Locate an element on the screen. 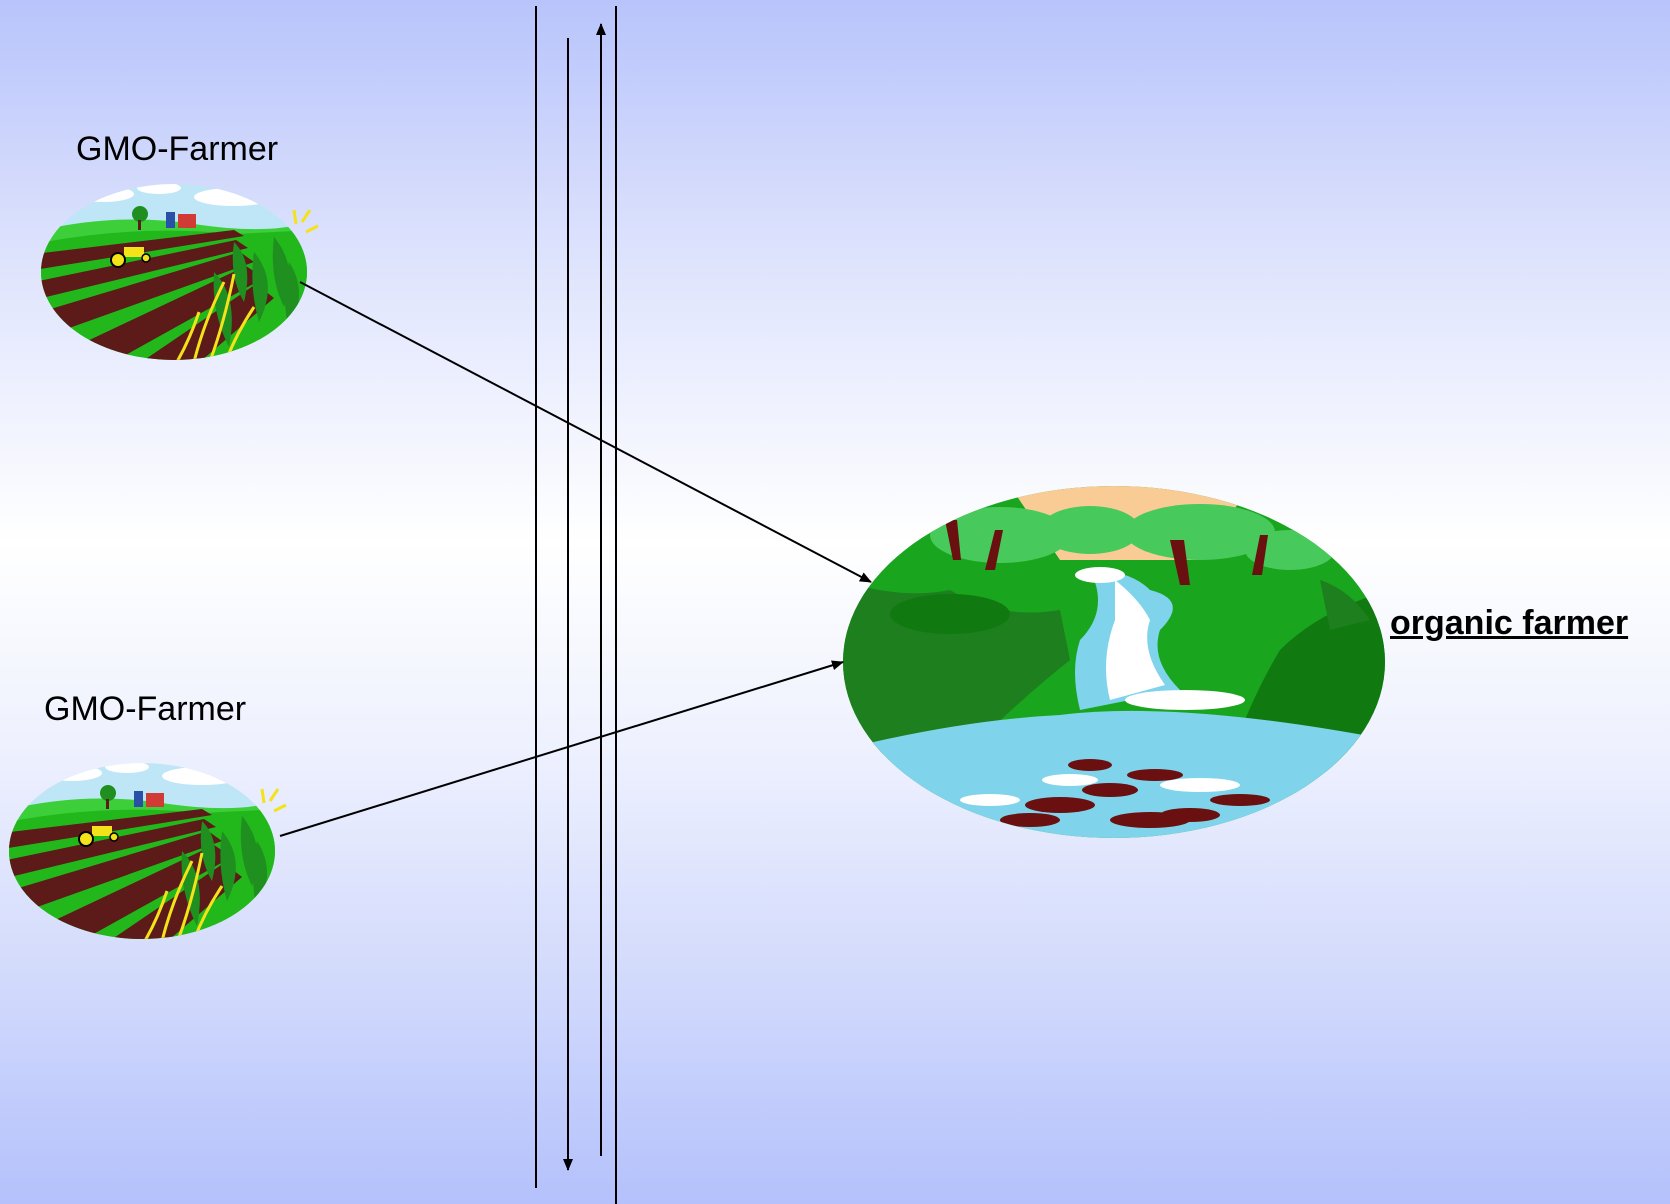  gmo-farmer-label-top: GMO-Farmer is located at coordinates (177, 149).